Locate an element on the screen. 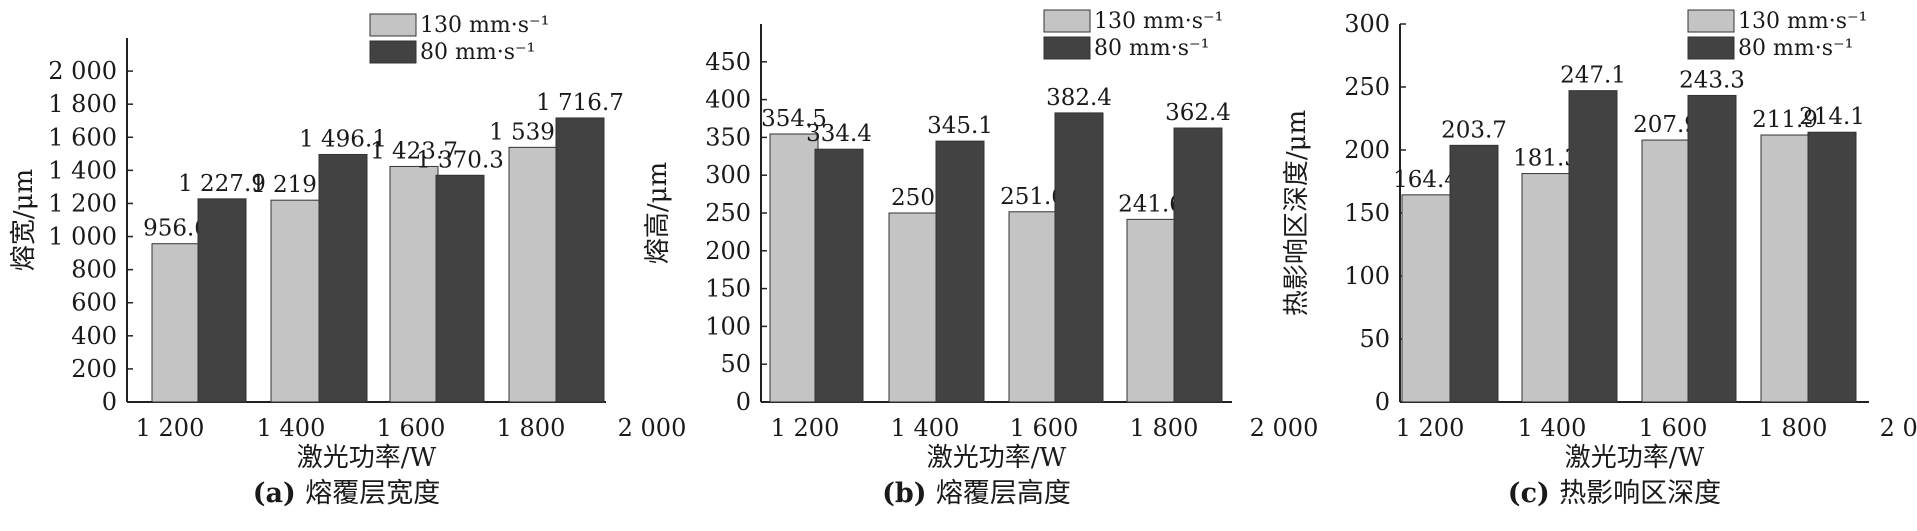 The height and width of the screenshot is (531, 1917). data-label: 214.1 is located at coordinates (1832, 117).